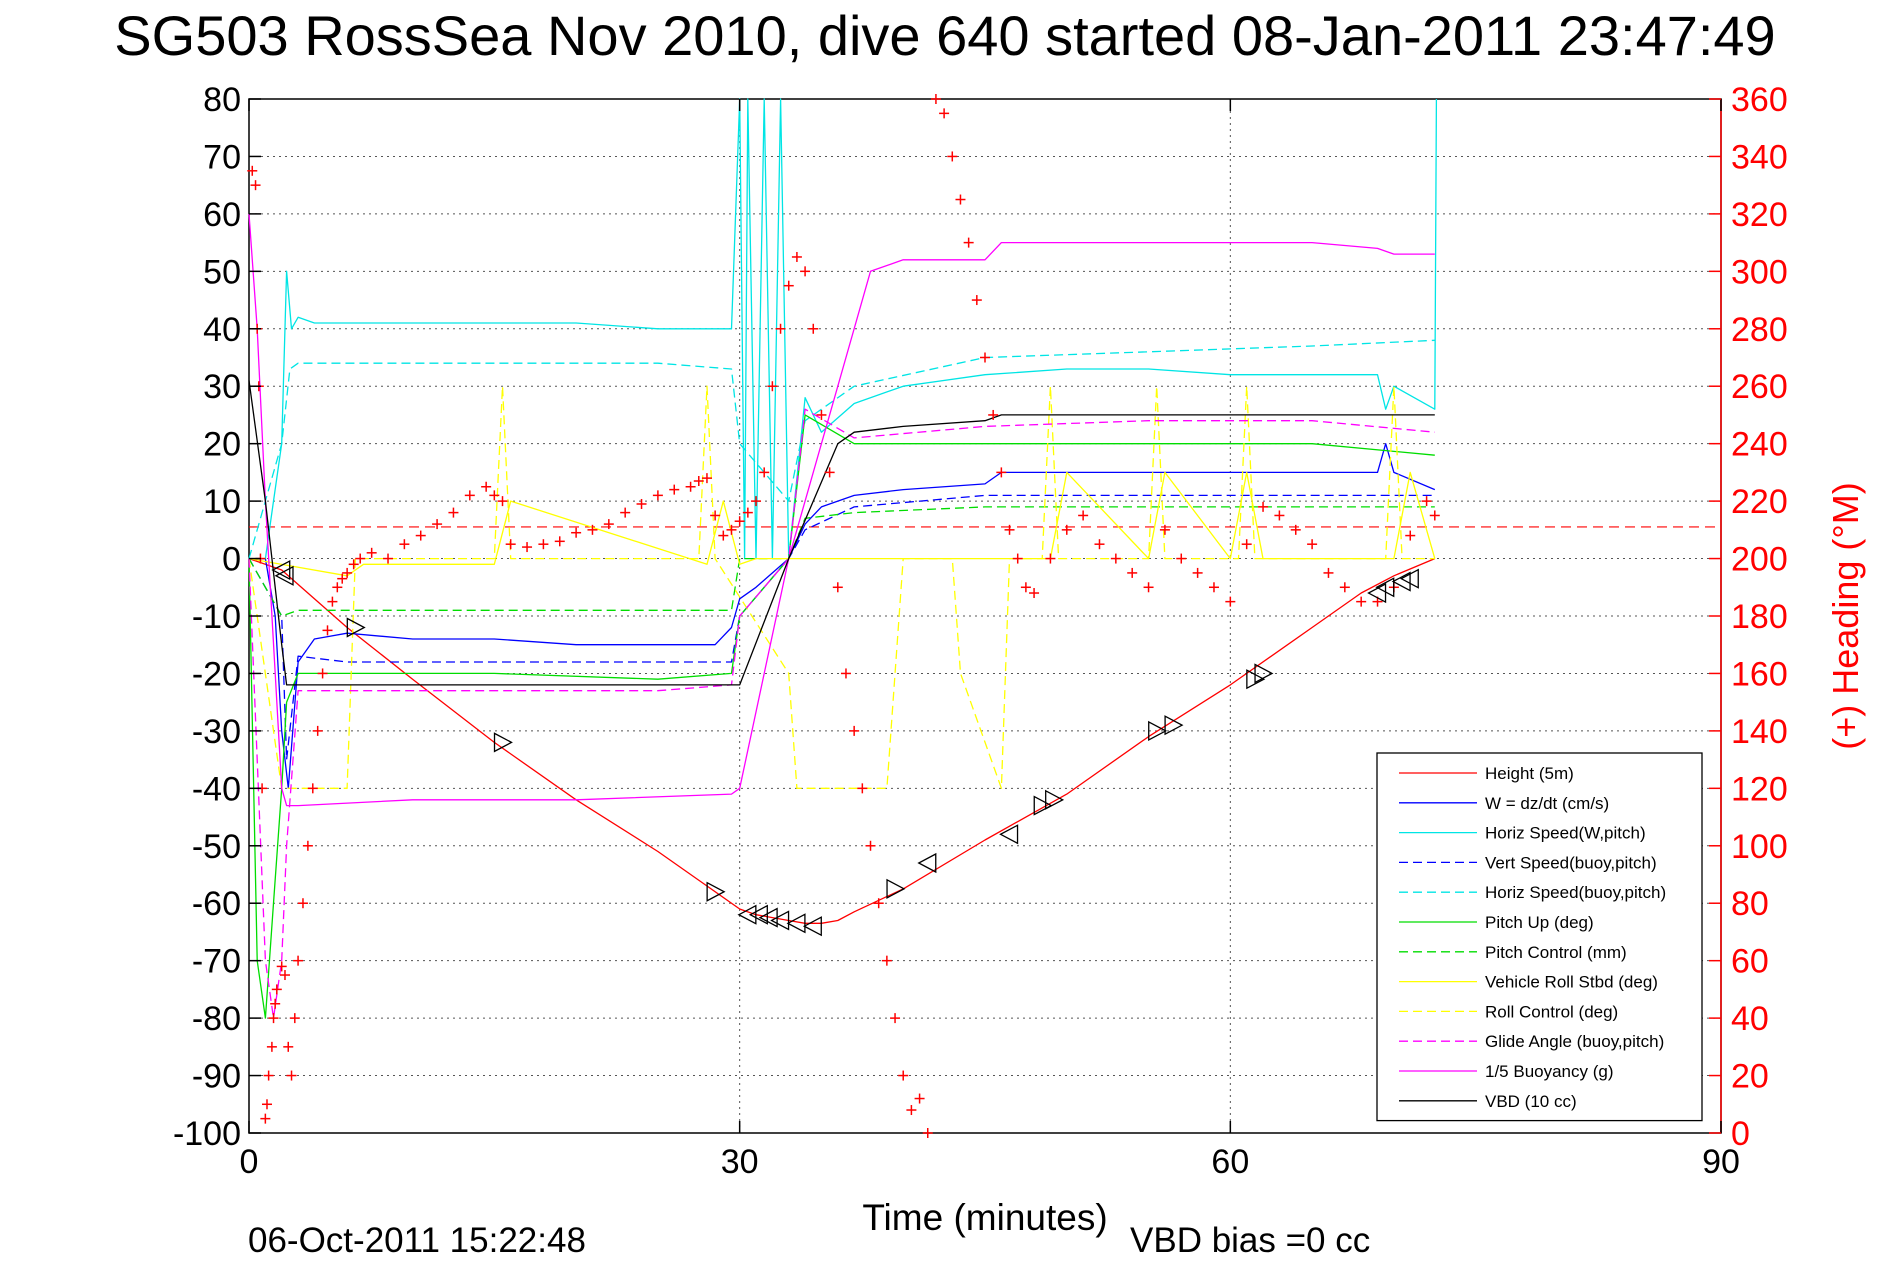  What do you see at coordinates (1539, 922) in the screenshot?
I see `legend-label: Pitch Up (deg)` at bounding box center [1539, 922].